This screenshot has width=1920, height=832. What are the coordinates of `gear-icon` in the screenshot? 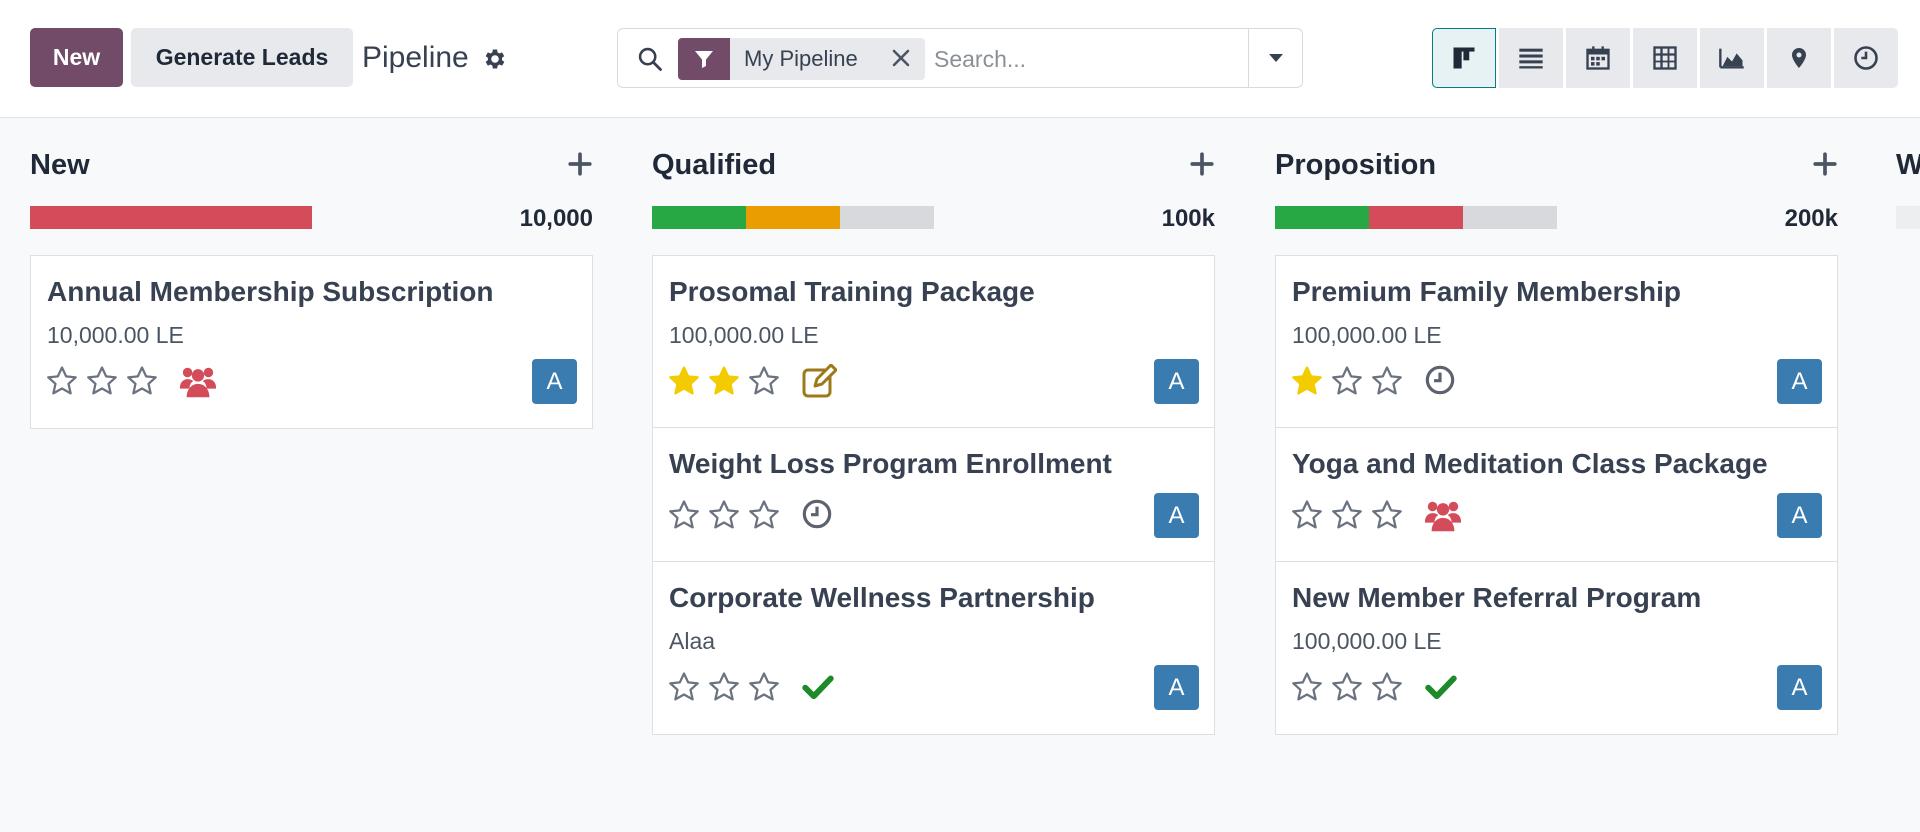 It's located at (495, 59).